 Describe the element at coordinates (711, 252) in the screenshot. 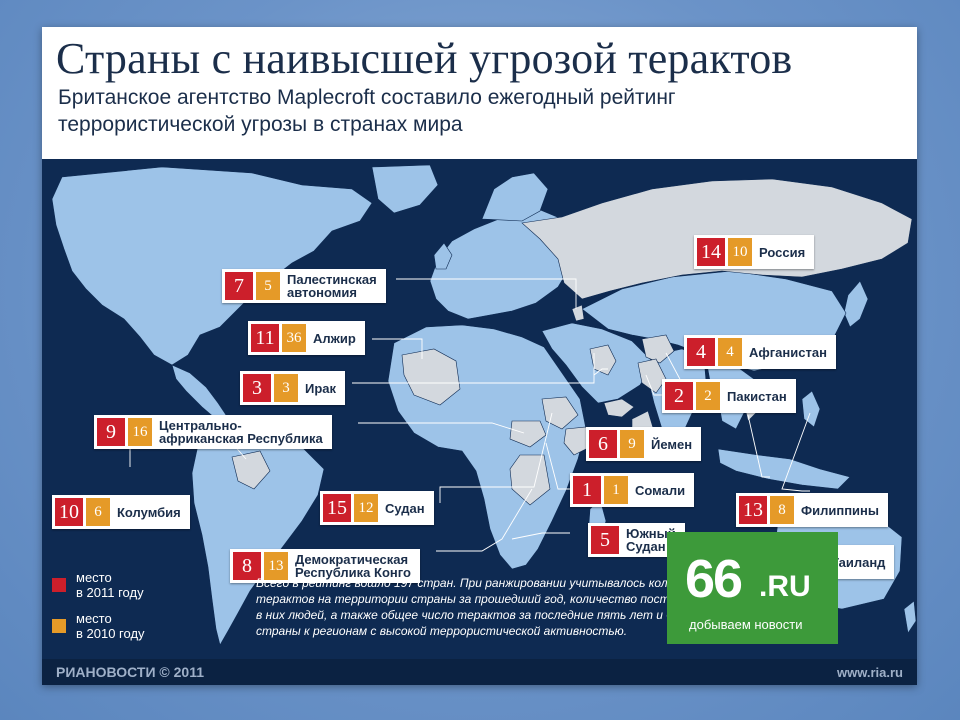

I see `rank-2011: 14` at that location.